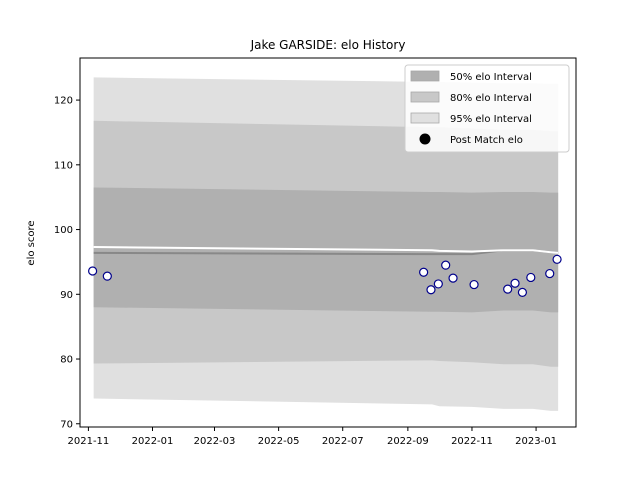 This screenshot has height=480, width=640. Describe the element at coordinates (491, 77) in the screenshot. I see `legend-label-1: 50% elo Interval` at that location.